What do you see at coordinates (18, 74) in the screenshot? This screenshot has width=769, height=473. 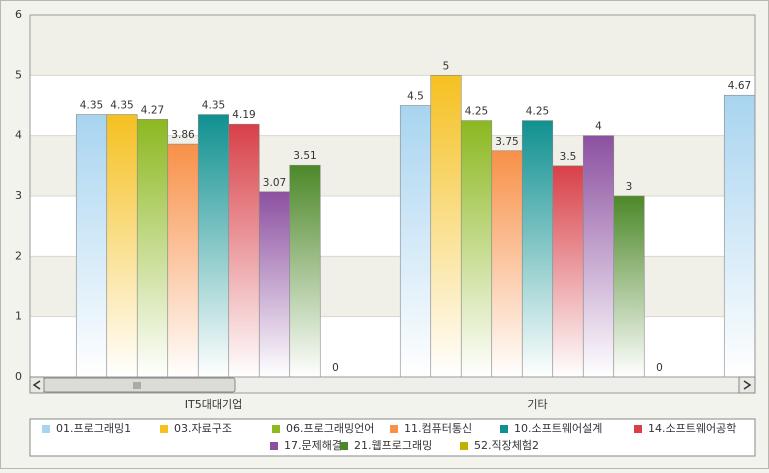 I see `y-tick-label: 5` at bounding box center [18, 74].